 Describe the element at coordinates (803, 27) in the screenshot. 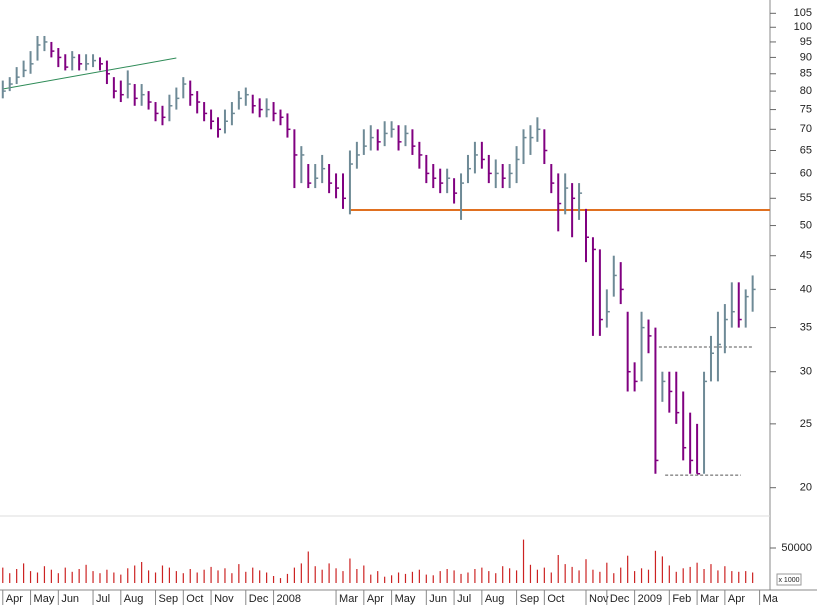

I see `y-tick-label: 100` at that location.